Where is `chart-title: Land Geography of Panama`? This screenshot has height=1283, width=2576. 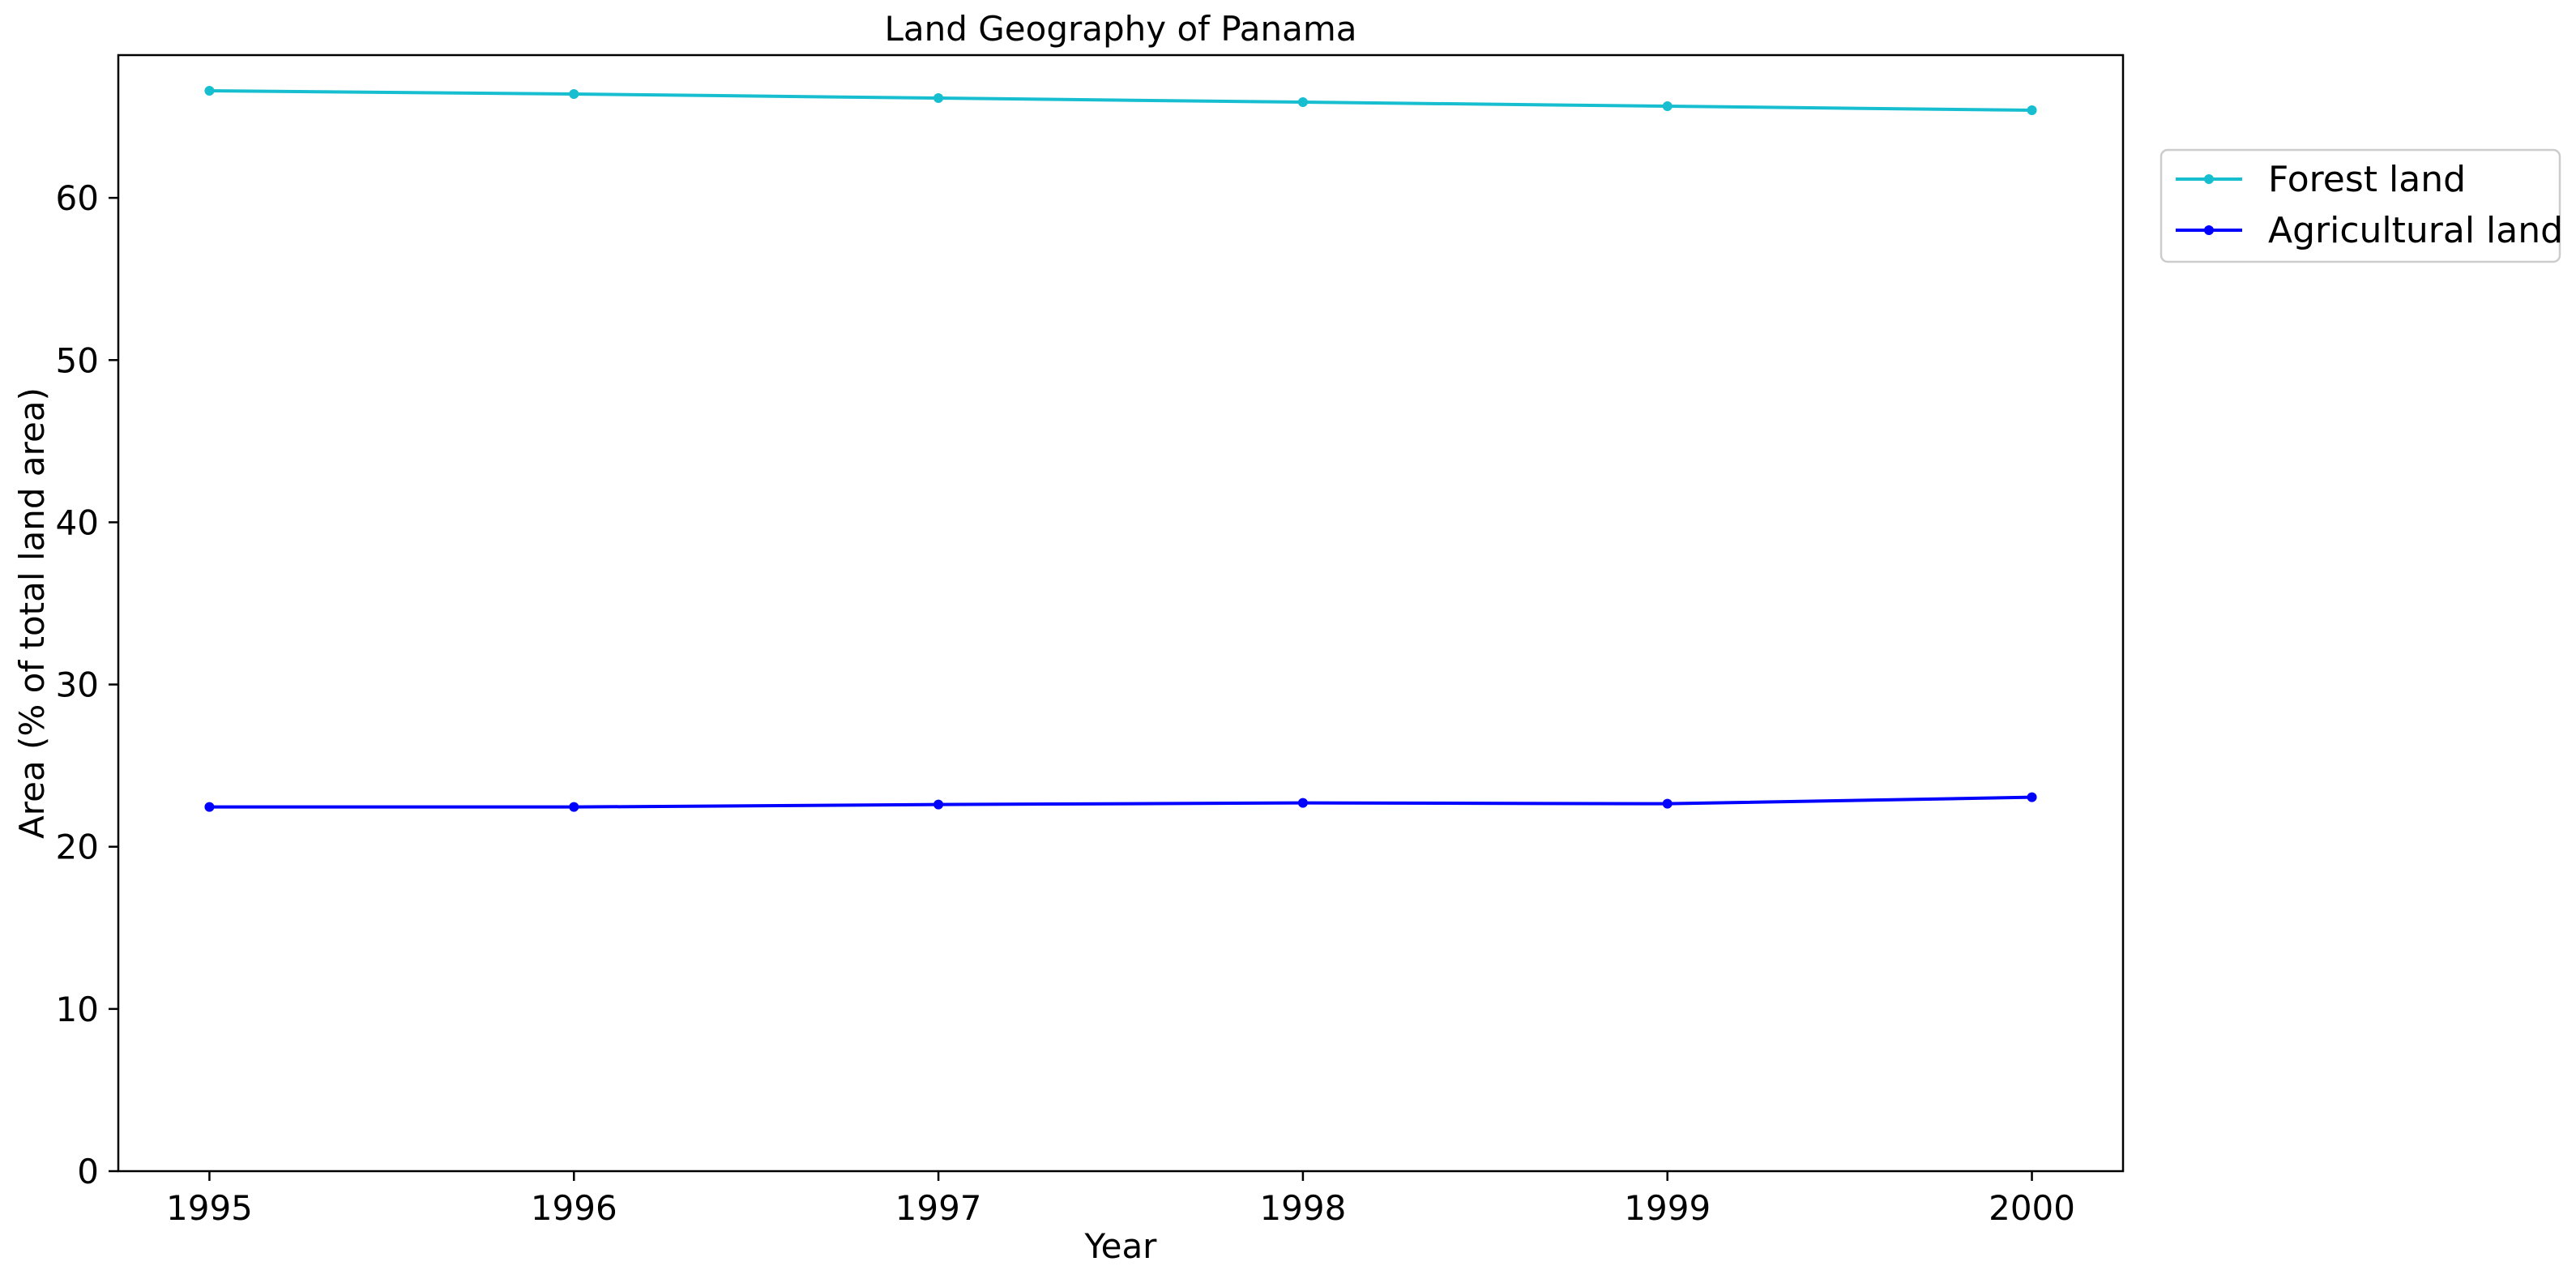 chart-title: Land Geography of Panama is located at coordinates (1120, 29).